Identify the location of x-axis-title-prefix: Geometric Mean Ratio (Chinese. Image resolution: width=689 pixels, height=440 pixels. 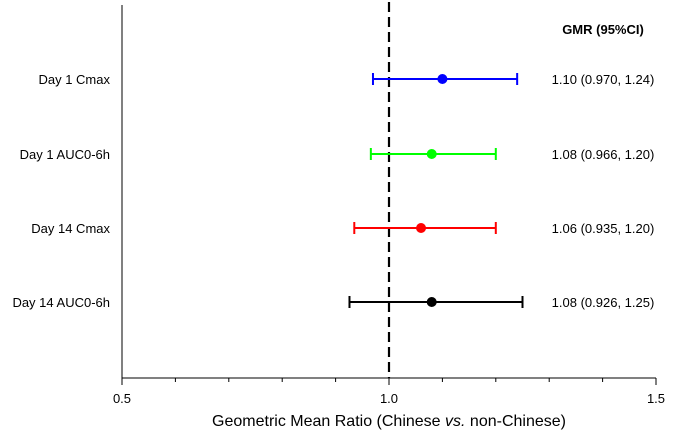
(328, 421).